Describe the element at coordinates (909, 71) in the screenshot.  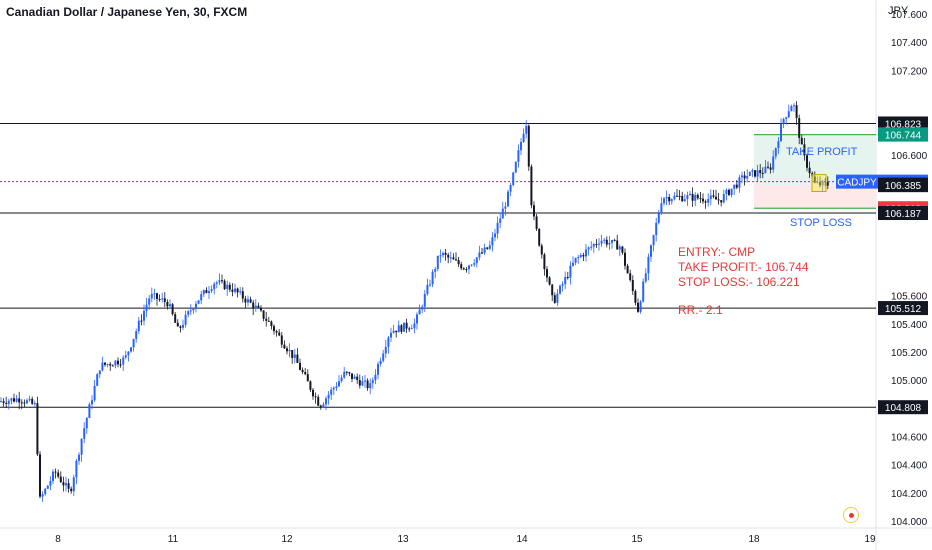
I see `y-tick-label: 107.200` at that location.